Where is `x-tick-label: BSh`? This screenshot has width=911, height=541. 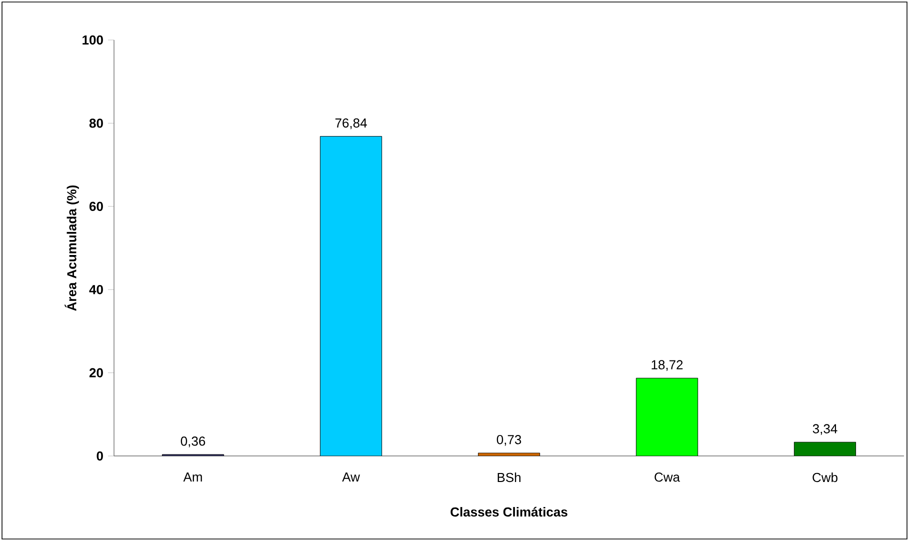 x-tick-label: BSh is located at coordinates (509, 477).